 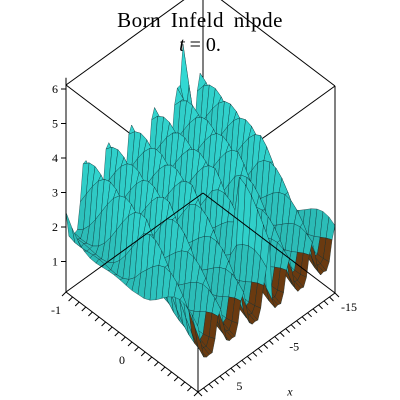 I want to click on z-tick-label: 6, so click(x=55, y=89).